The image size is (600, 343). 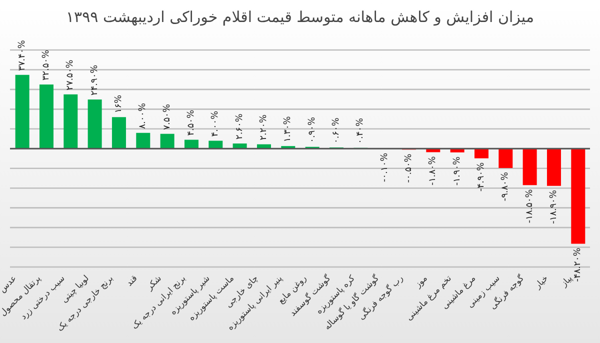 I want to click on data-label: ۰.۹۰%, so click(x=312, y=129).